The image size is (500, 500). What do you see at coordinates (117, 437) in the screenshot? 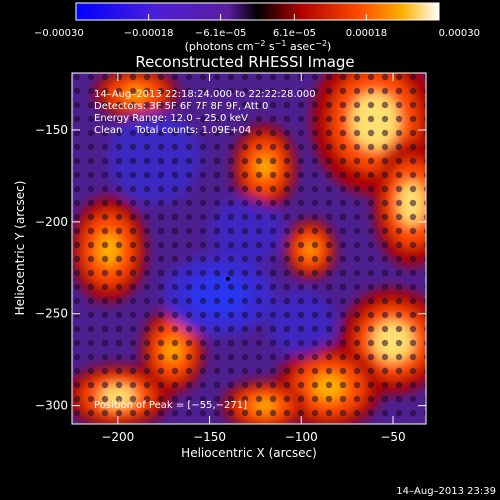
I see `x-tick-label: −200` at bounding box center [117, 437].